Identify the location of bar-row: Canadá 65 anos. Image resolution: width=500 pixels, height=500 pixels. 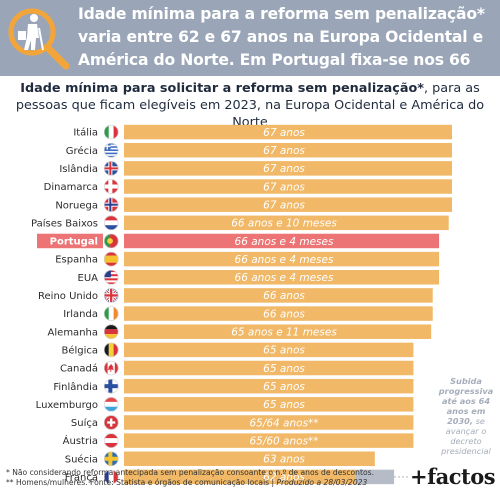
(237, 368).